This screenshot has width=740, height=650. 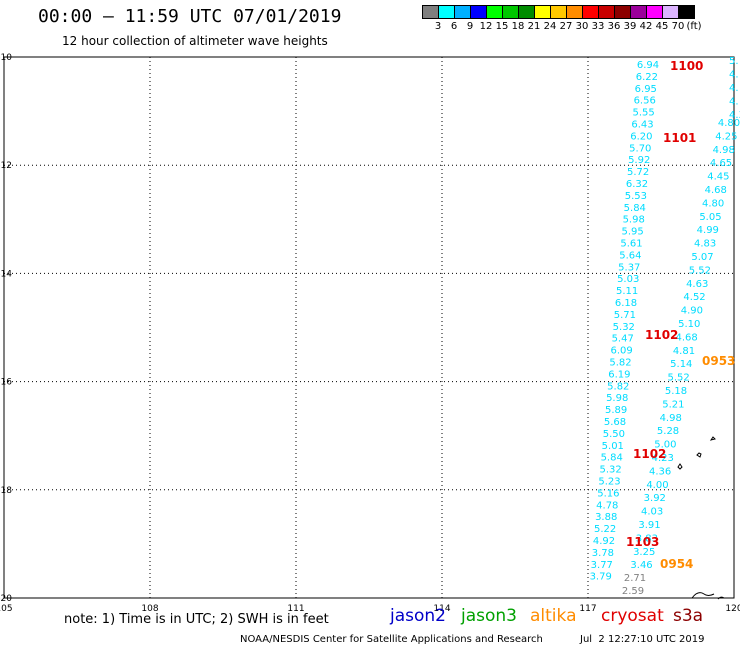 I want to click on swh-value: 4.78, so click(x=607, y=505).